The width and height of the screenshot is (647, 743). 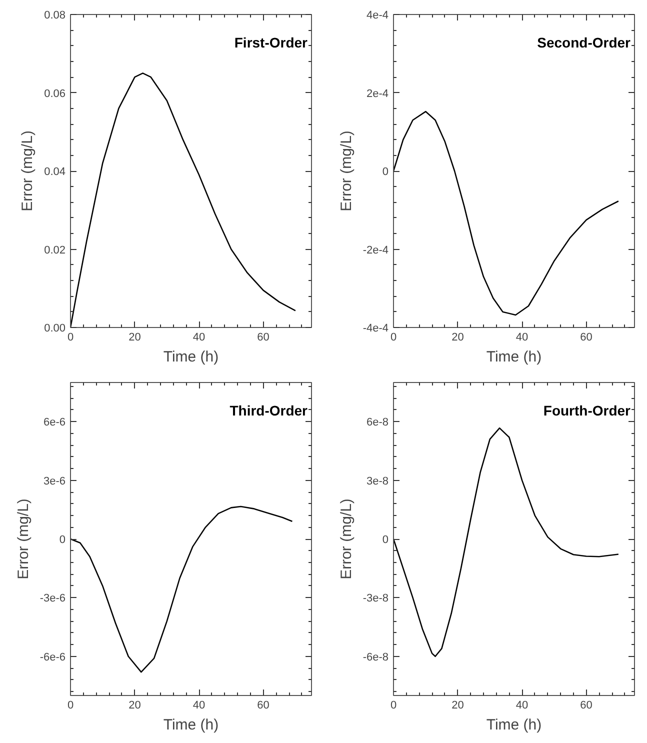 What do you see at coordinates (54, 481) in the screenshot?
I see `y-tick-label: 3e-6` at bounding box center [54, 481].